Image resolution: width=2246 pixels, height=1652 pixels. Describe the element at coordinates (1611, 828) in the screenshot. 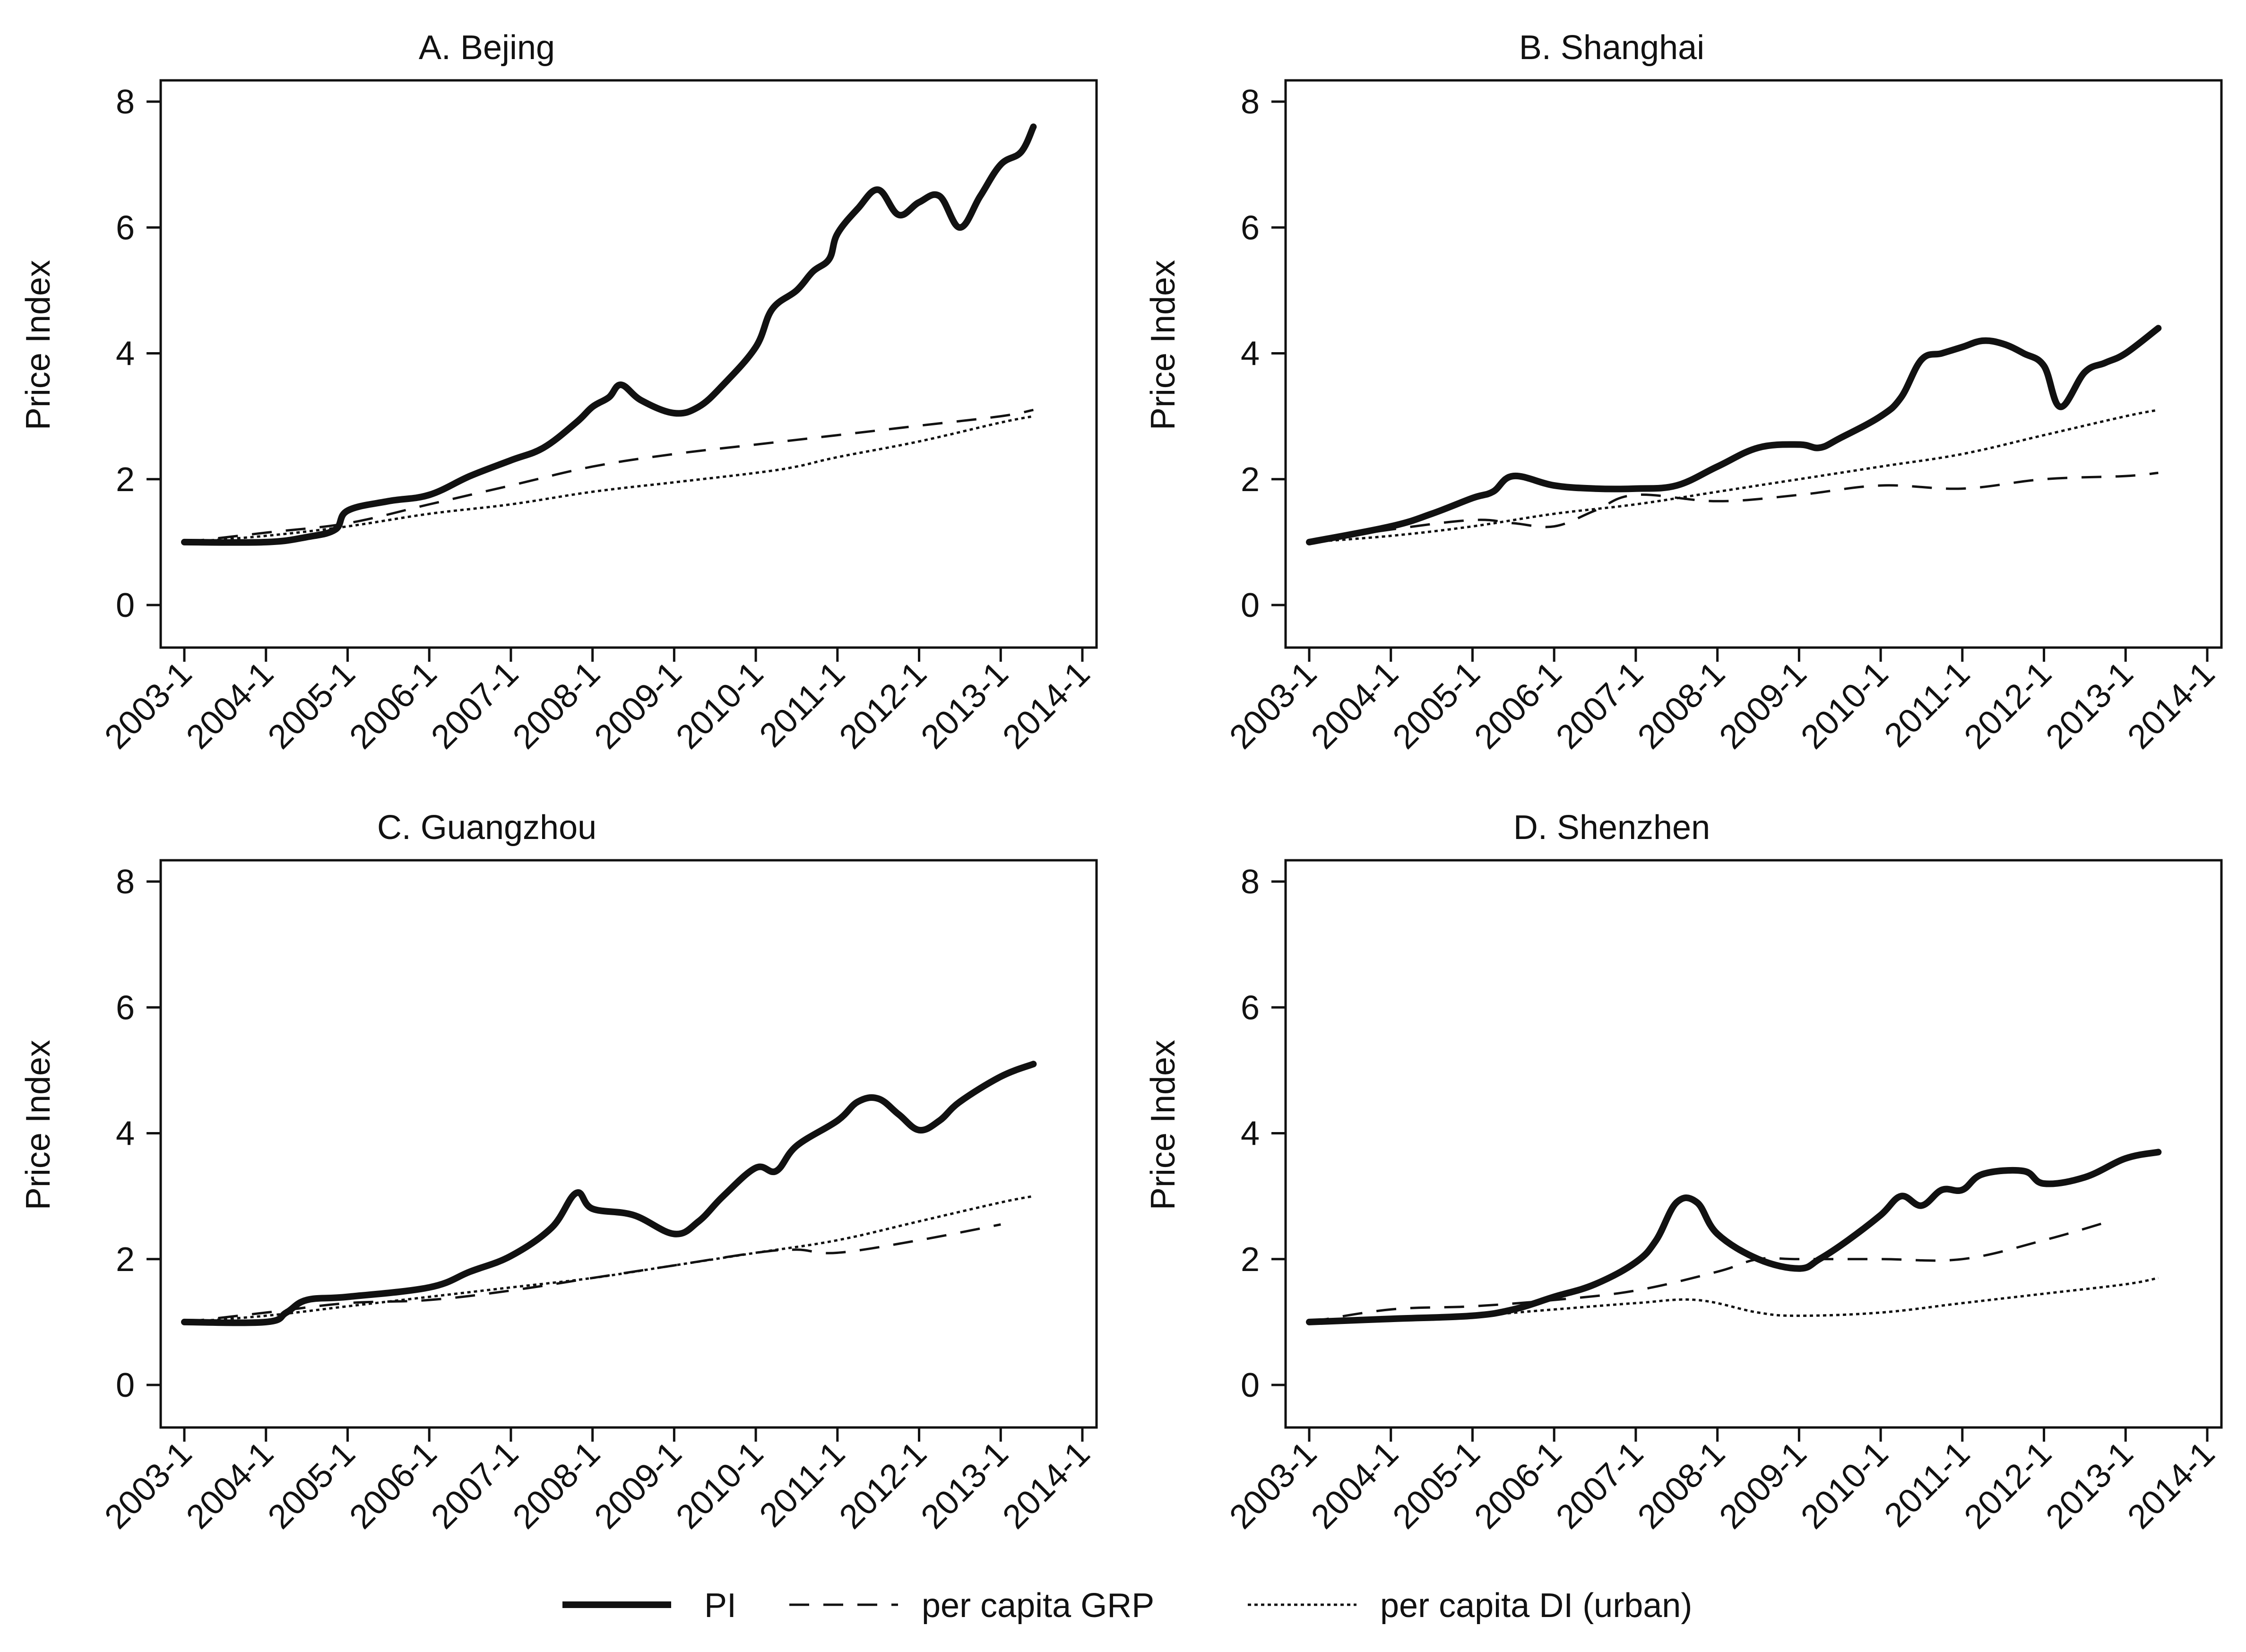

I see `panel-title: D. Shenzhen` at that location.